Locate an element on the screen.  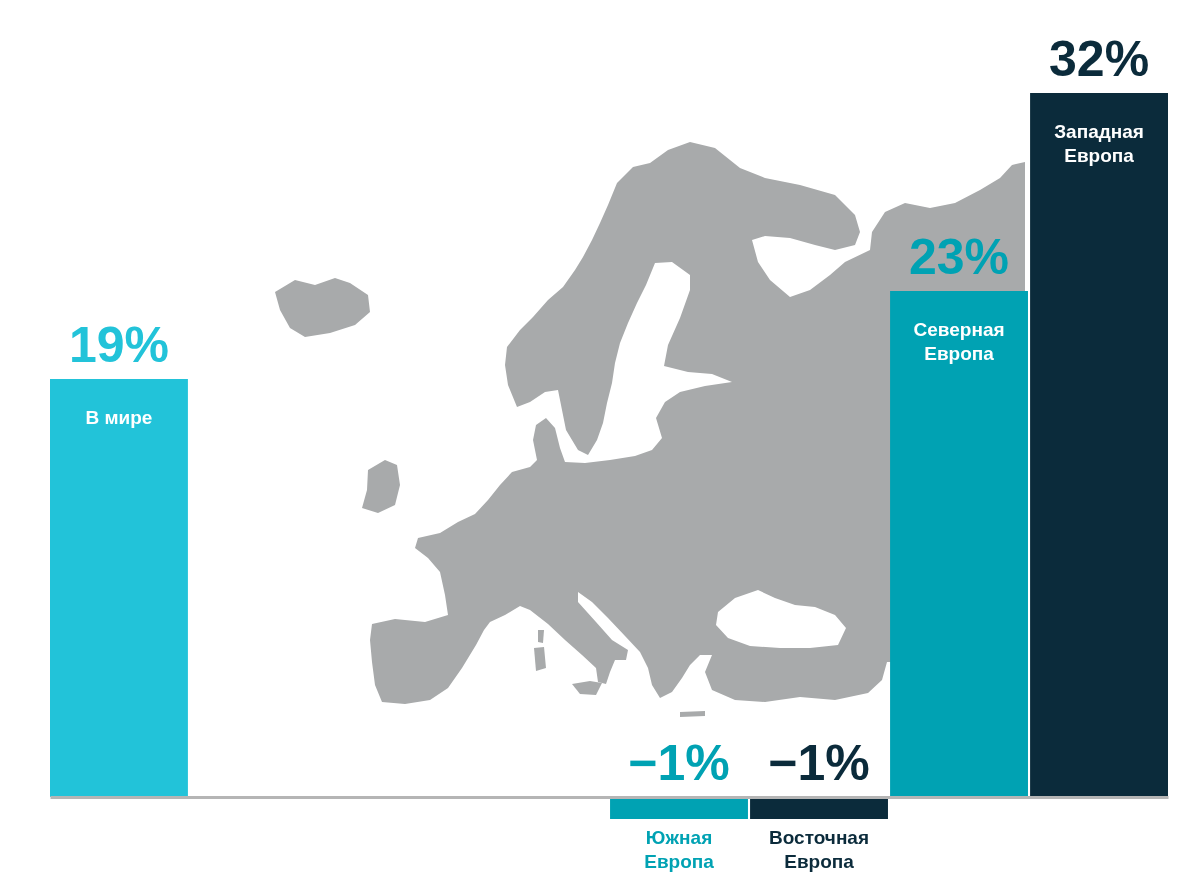
data-label: 23% is located at coordinates (959, 257).